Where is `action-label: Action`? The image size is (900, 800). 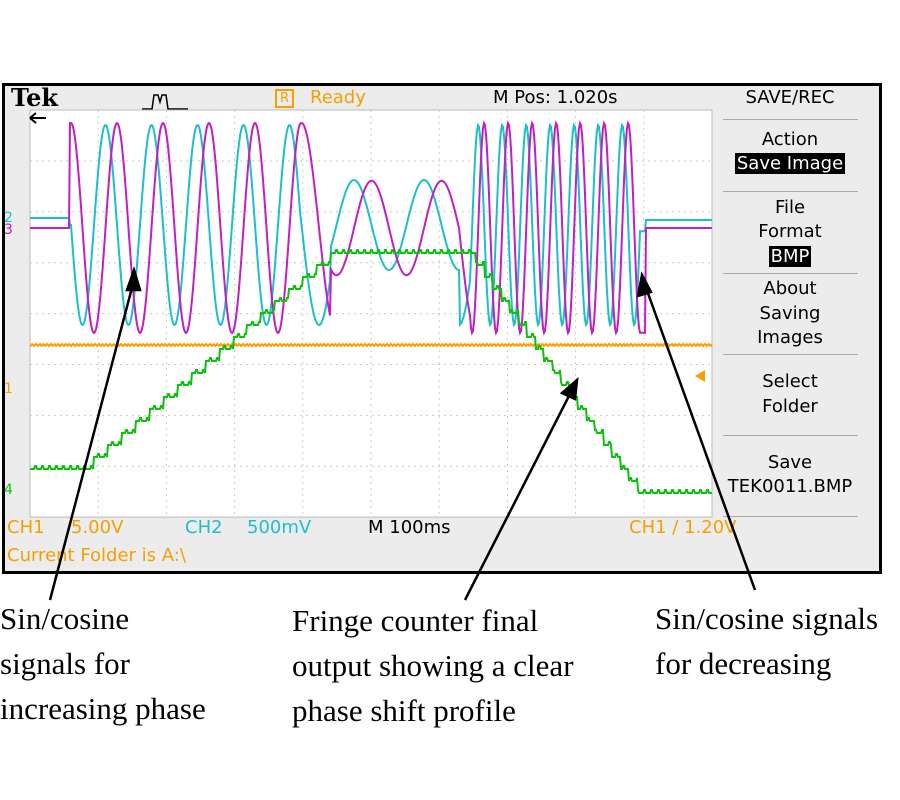 action-label: Action is located at coordinates (790, 139).